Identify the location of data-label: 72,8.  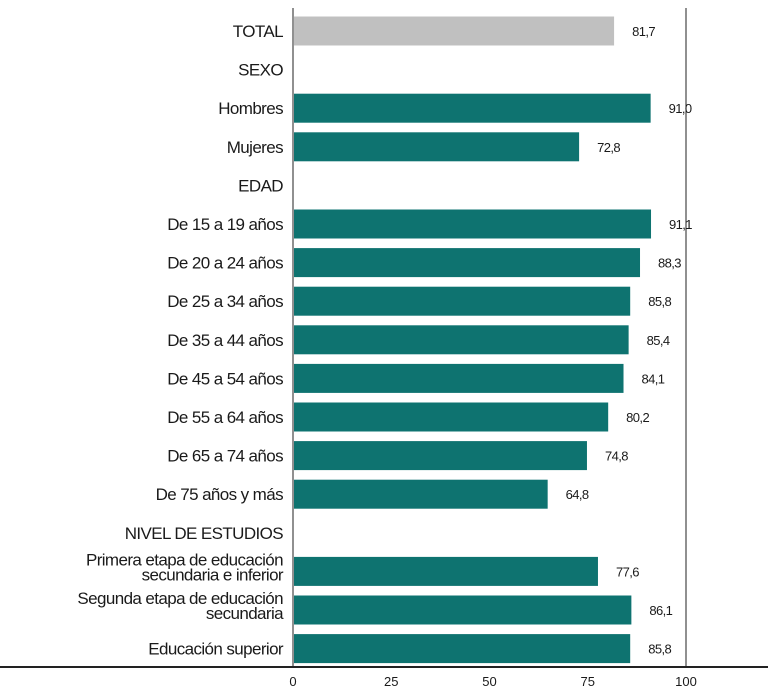
(608, 147).